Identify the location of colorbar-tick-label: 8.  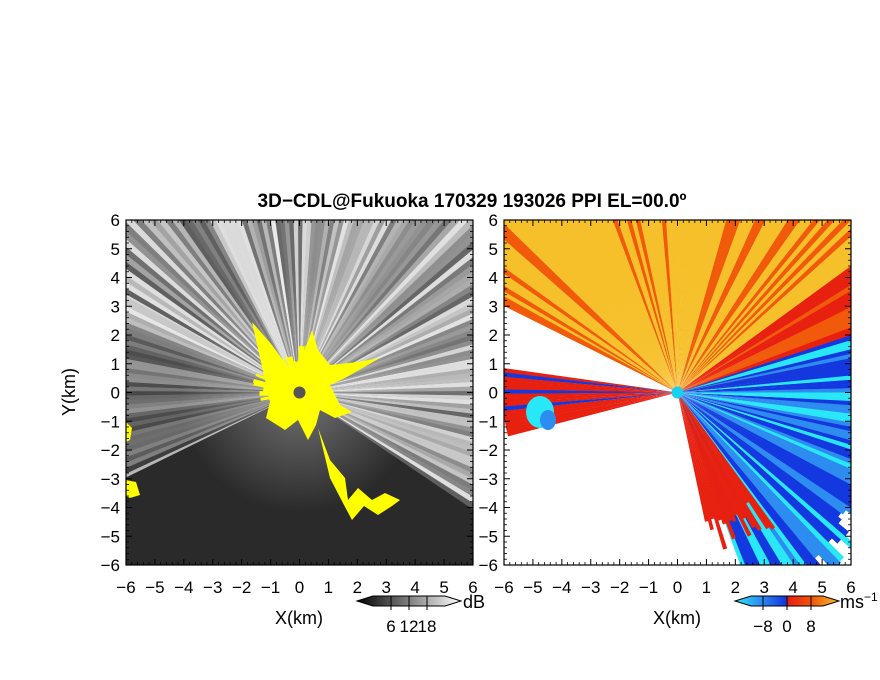
(810, 626).